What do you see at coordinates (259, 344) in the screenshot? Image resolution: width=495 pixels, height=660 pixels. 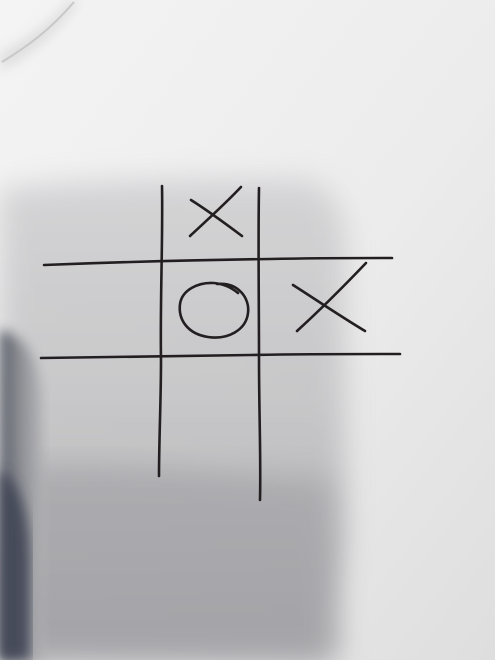 I see `grid-line-vertical-right` at bounding box center [259, 344].